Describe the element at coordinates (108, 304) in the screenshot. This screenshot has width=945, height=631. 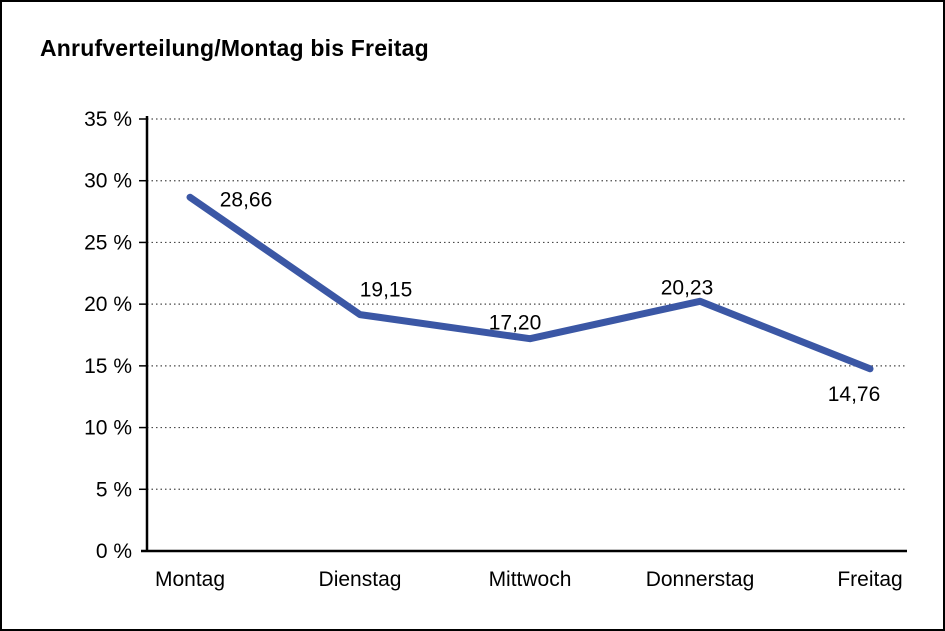
I see `y-tick-label: 20 %` at that location.